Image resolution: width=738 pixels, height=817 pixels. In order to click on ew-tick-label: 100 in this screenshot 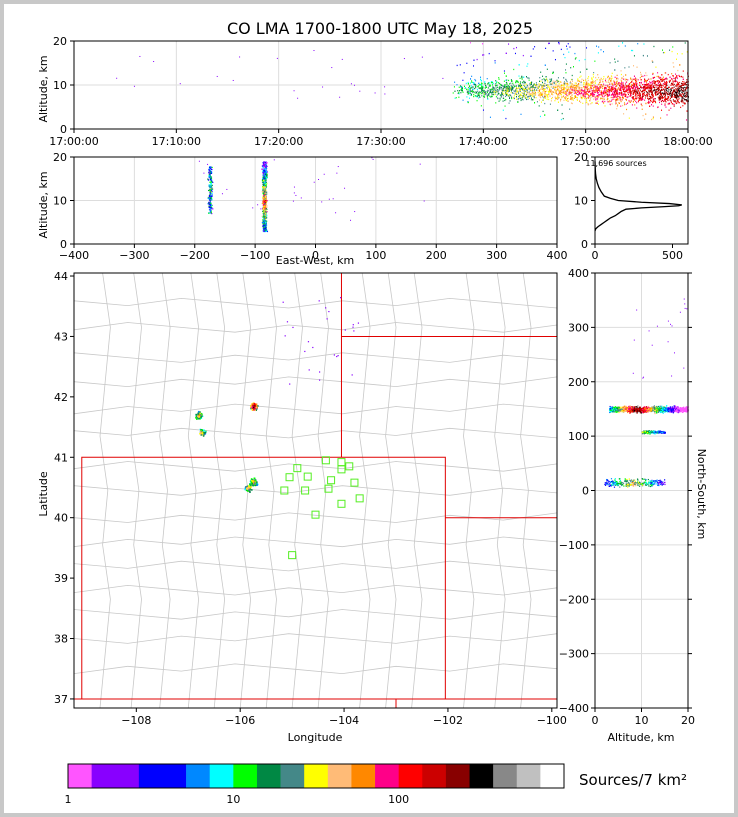, I will do `click(375, 255)`.